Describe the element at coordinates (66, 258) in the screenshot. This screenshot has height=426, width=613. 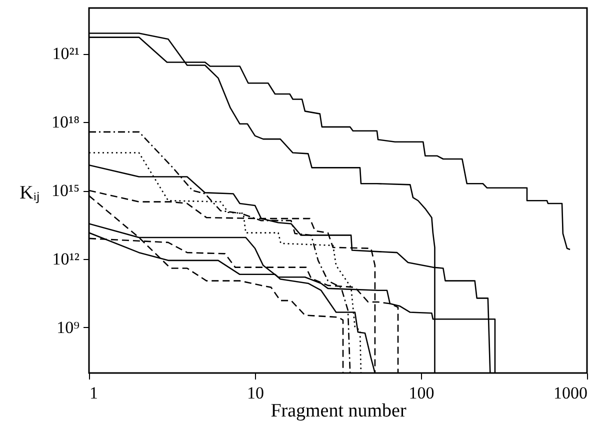
I see `y-tick-label: 10¹²` at that location.